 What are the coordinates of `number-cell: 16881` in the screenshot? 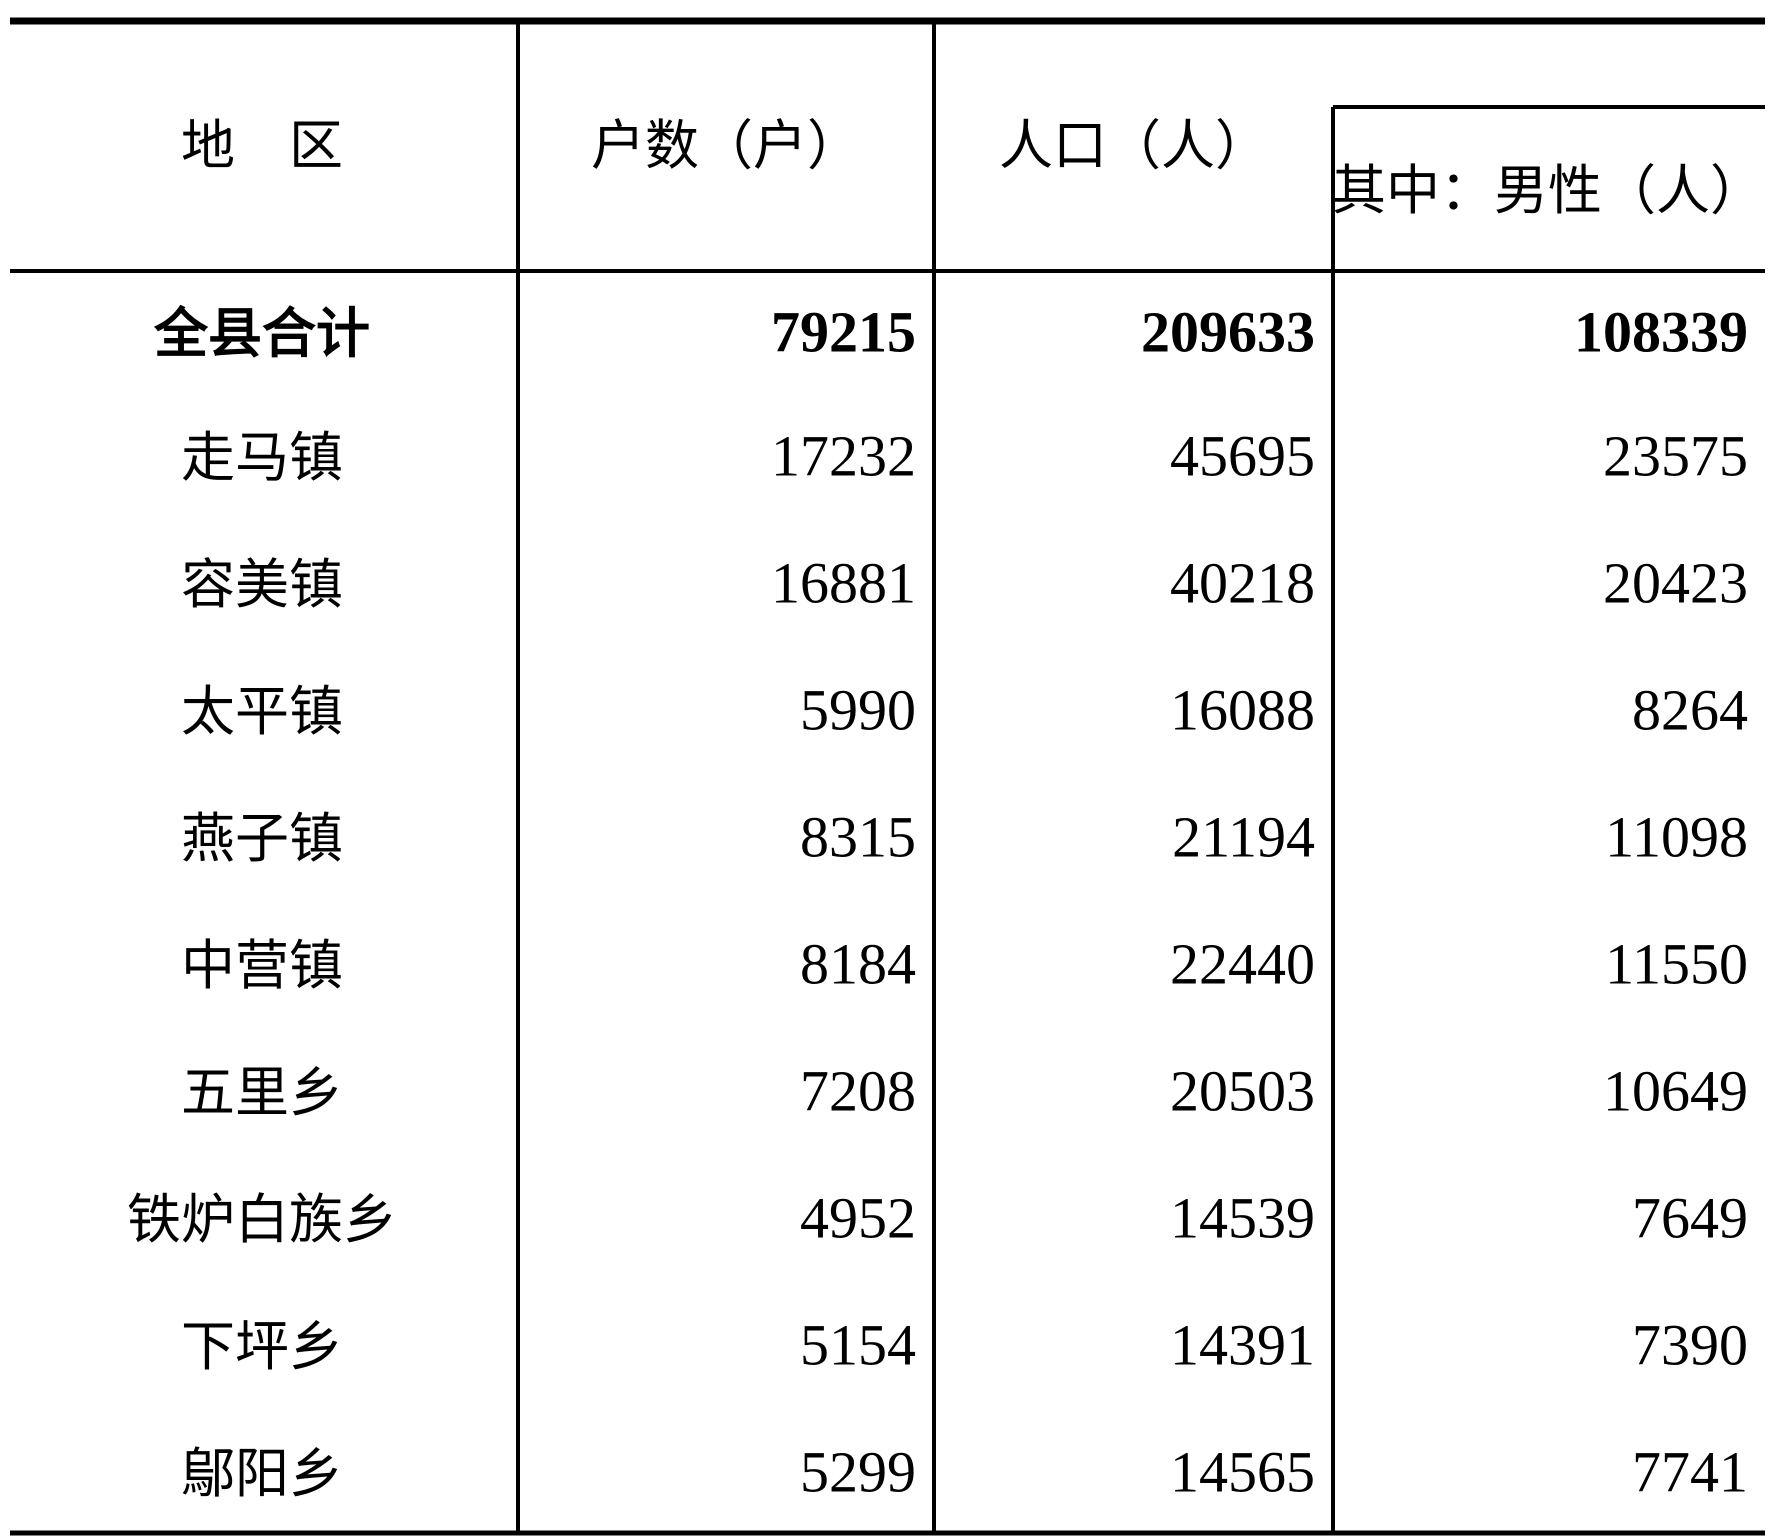 It's located at (843, 582).